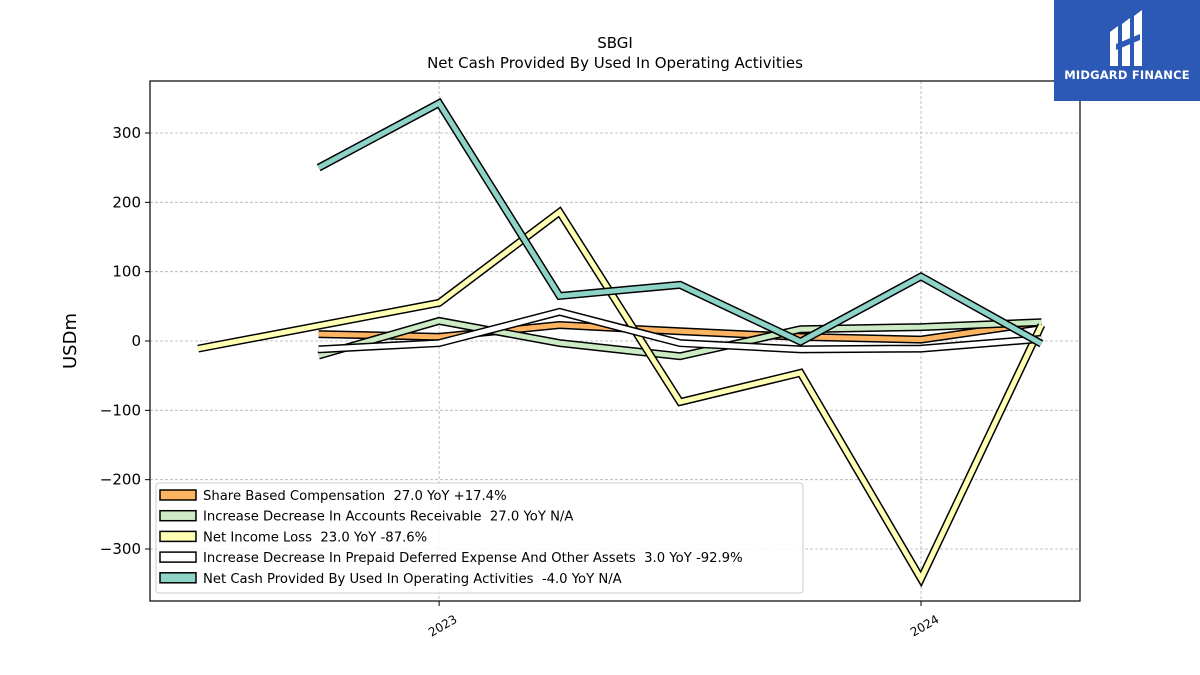 The image size is (1200, 675). What do you see at coordinates (1127, 75) in the screenshot?
I see `logo-text: MIDGARD FINANCE` at bounding box center [1127, 75].